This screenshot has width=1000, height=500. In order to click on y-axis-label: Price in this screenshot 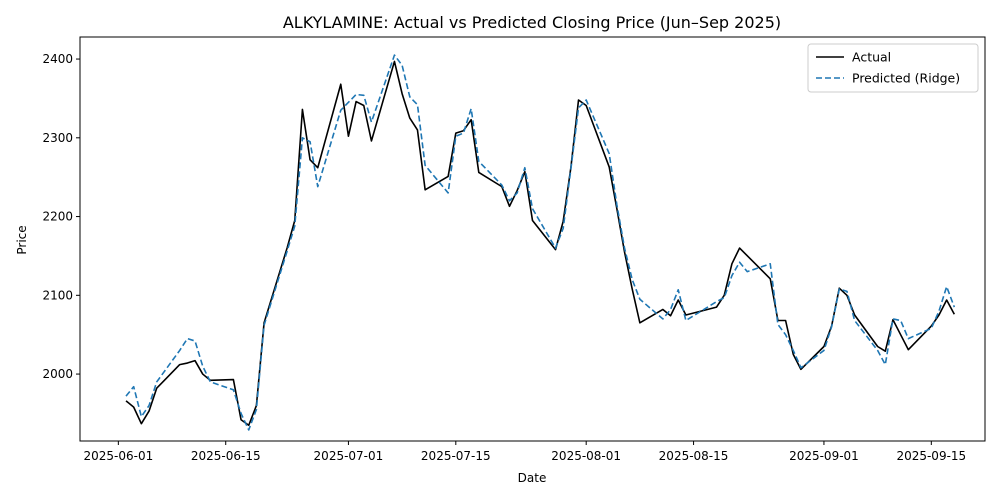, I will do `click(22, 239)`.